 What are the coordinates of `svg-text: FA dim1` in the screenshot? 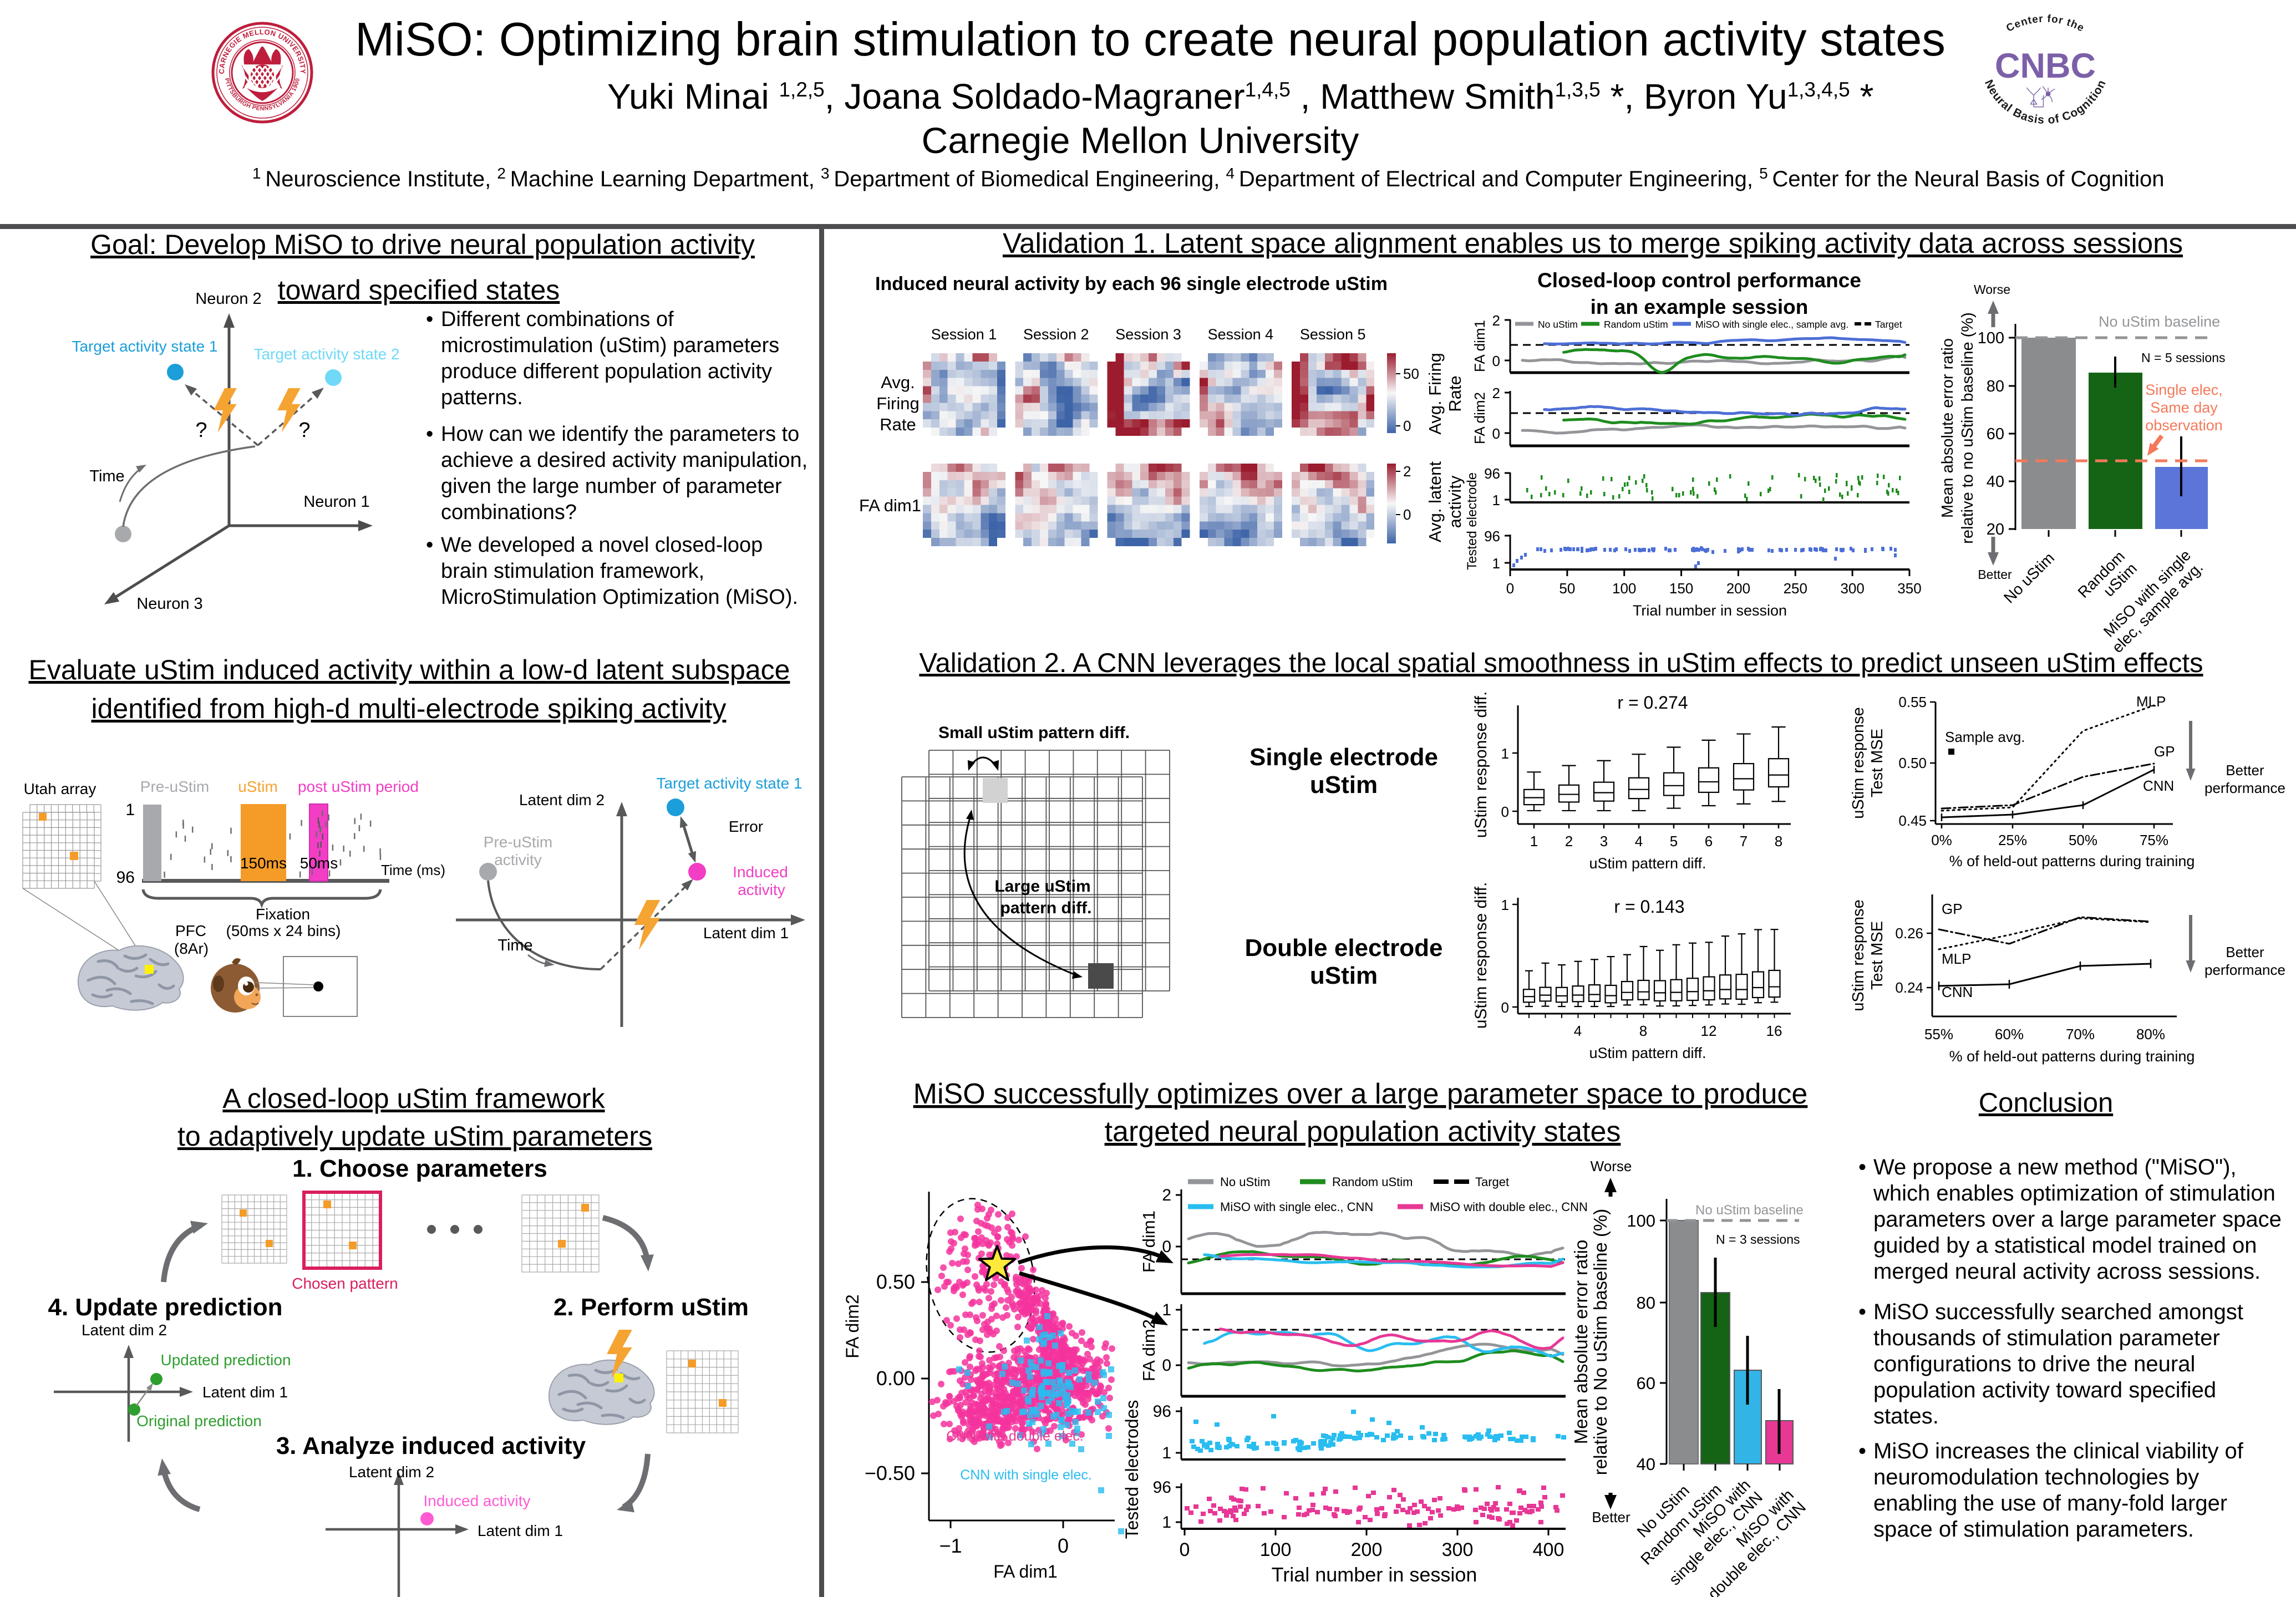 It's located at (1480, 346).